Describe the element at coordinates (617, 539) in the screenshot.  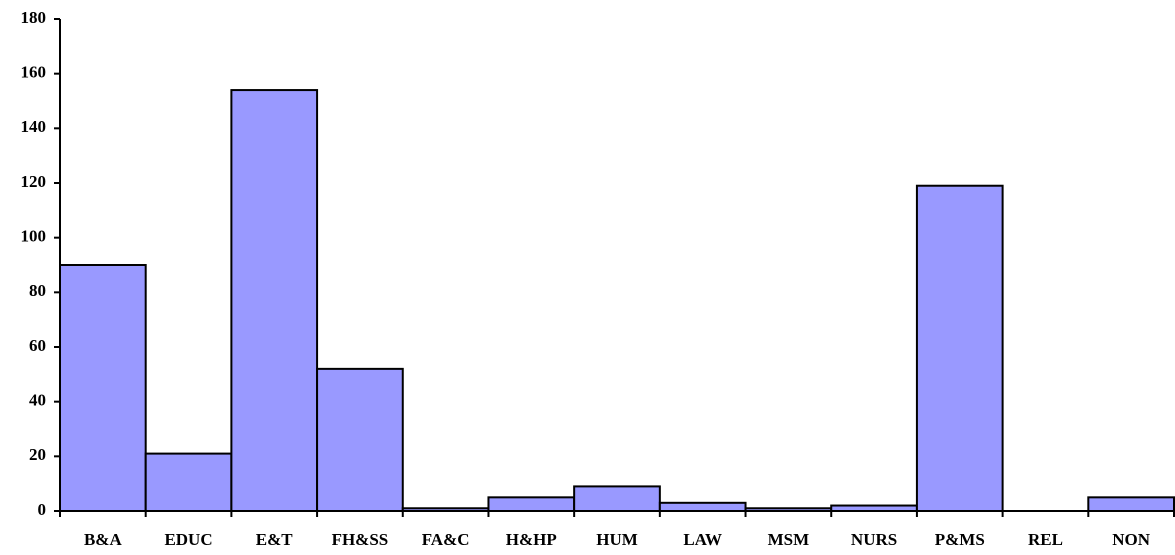
I see `x-tick-label: HUM` at that location.